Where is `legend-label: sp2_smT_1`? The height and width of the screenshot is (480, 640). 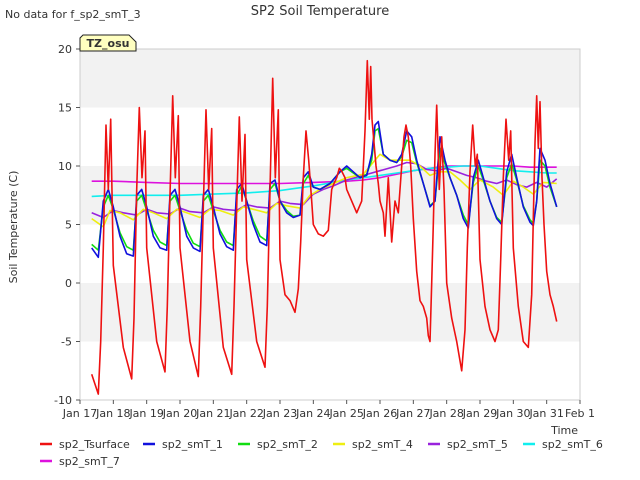
legend-label: sp2_smT_1 is located at coordinates (192, 444).